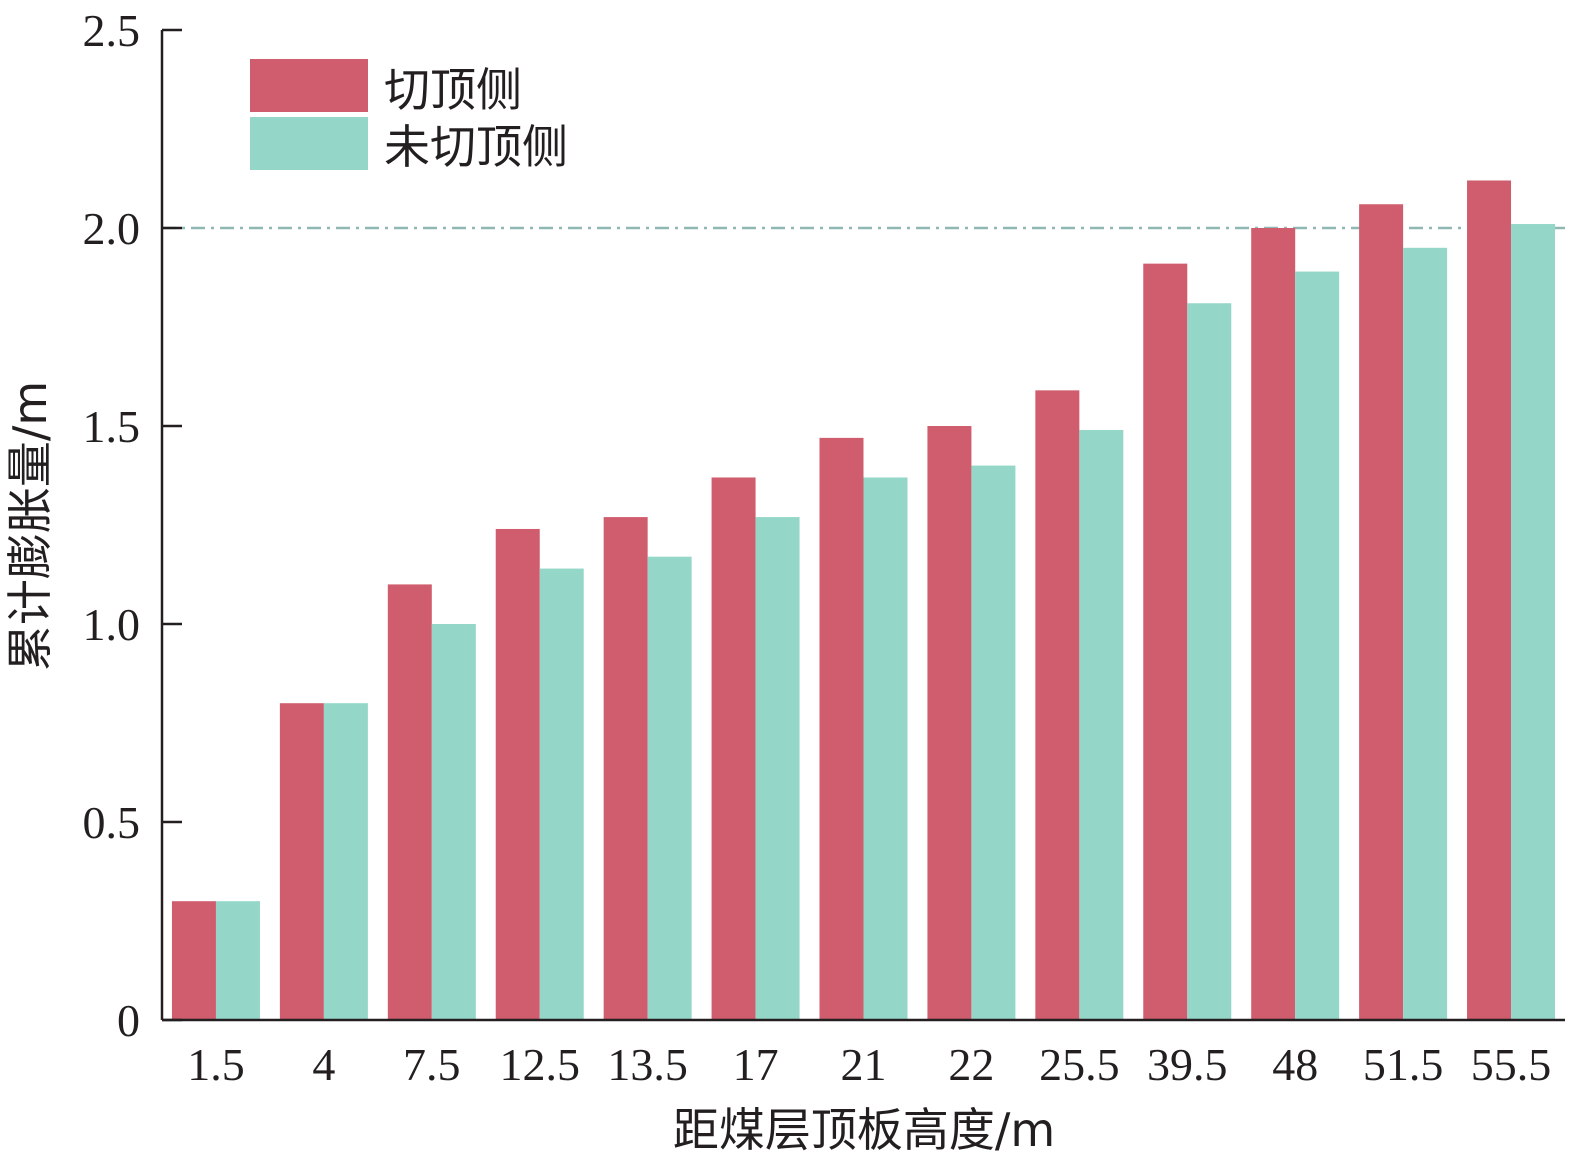  I want to click on x-tick-label-5: 17, so click(756, 1064).